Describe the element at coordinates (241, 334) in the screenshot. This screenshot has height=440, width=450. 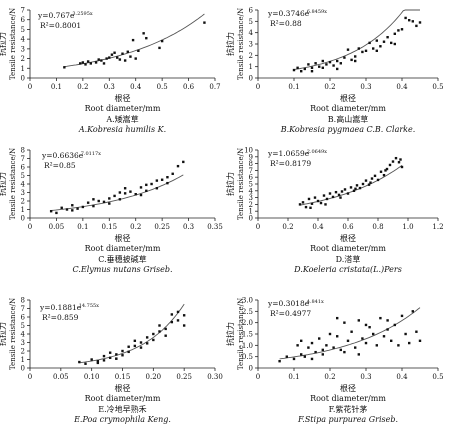
I see `y-axis-label: Tensile resistance/N` at that location.